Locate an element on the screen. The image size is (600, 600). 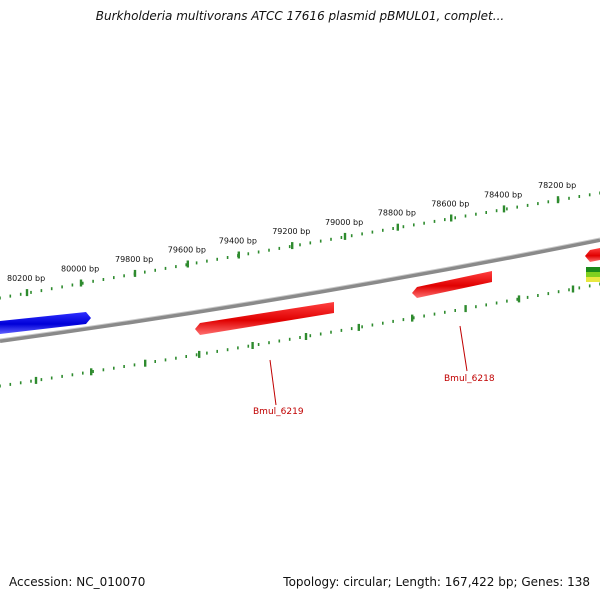
accession-text: Accession: NC_010070 is located at coordinates (77, 582).